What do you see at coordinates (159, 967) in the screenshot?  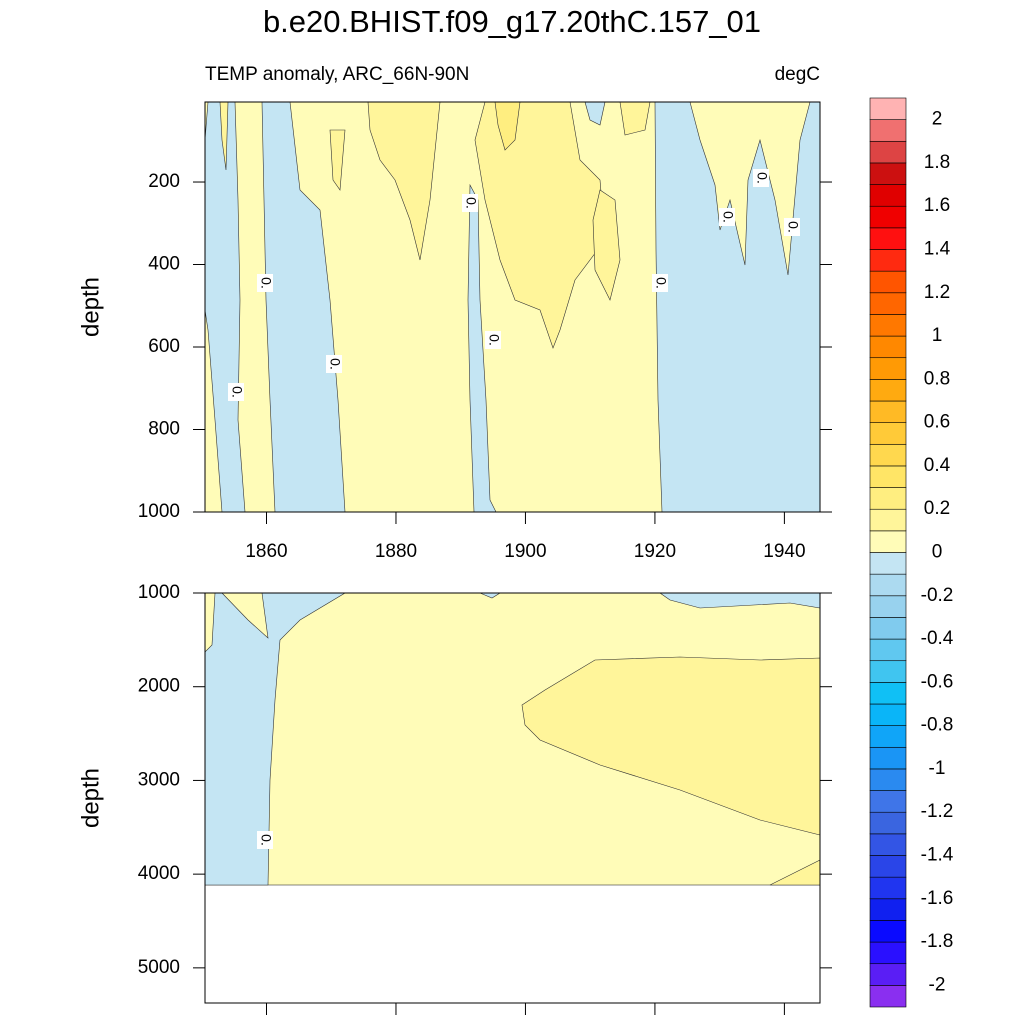 I see `y-tick-label: 5000` at bounding box center [159, 967].